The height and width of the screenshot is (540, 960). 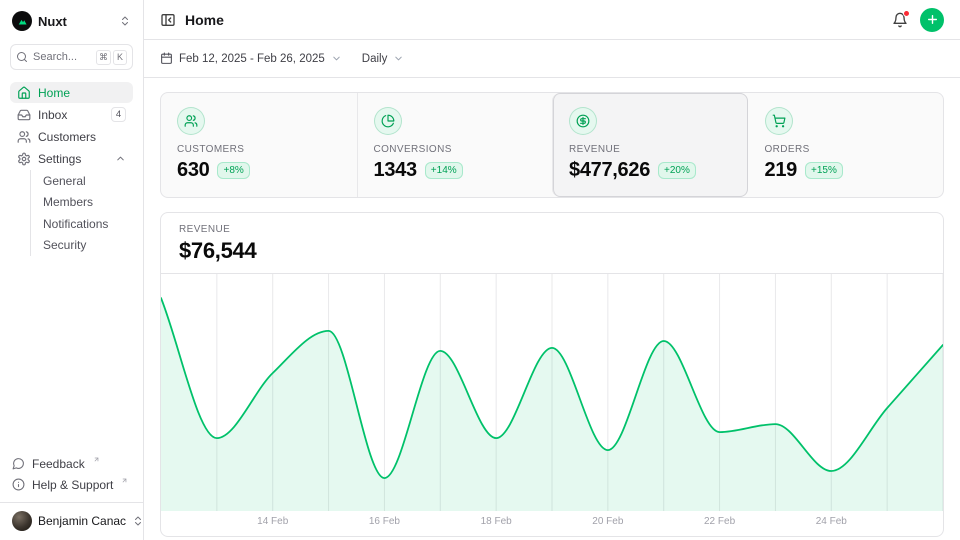 I want to click on sidebar-item-security: Security, so click(x=65, y=245).